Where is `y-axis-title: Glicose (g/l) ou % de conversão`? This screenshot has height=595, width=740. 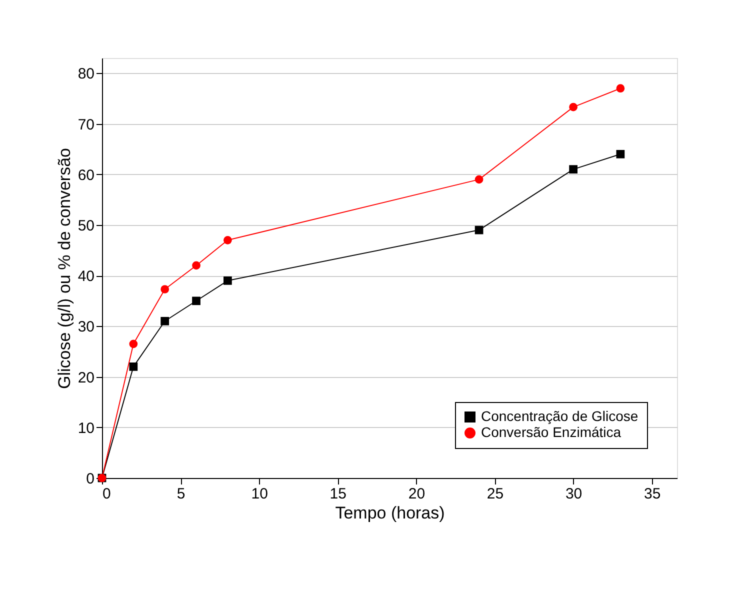 y-axis-title: Glicose (g/l) ou % de conversão is located at coordinates (64, 268).